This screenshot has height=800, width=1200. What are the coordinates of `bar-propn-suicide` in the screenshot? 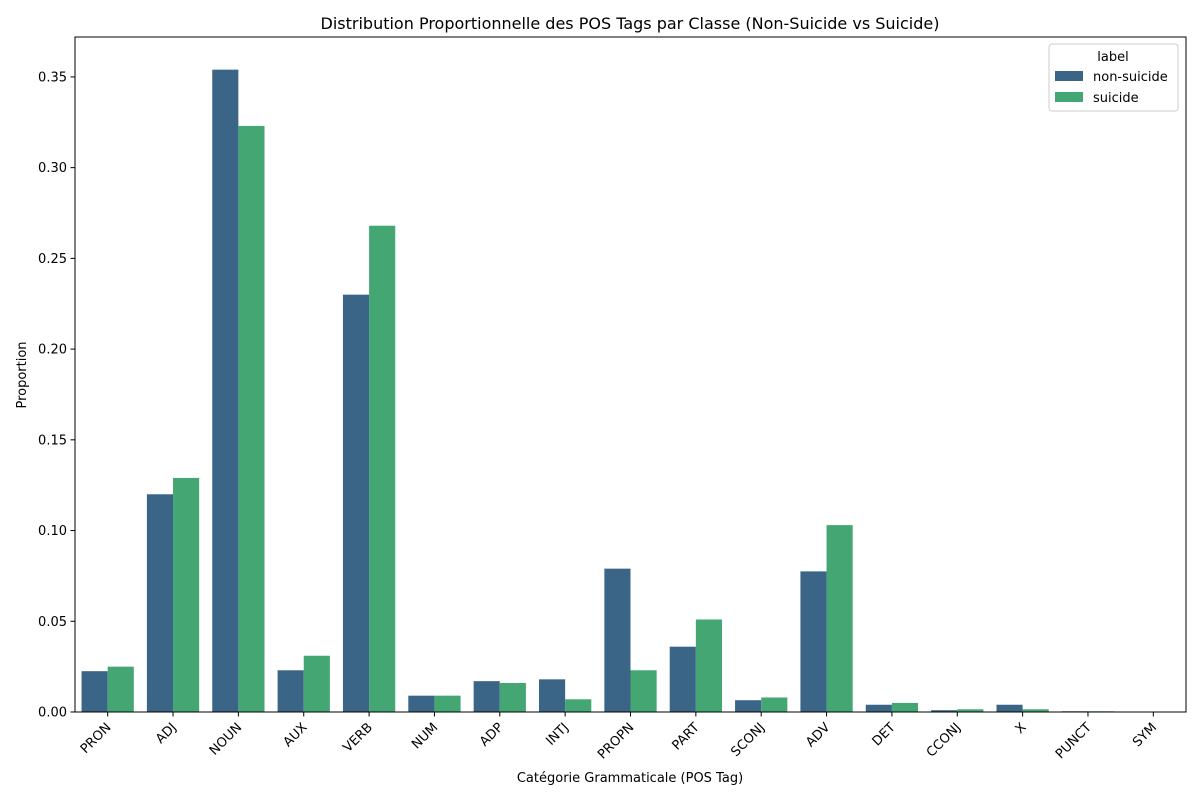 It's located at (643, 691).